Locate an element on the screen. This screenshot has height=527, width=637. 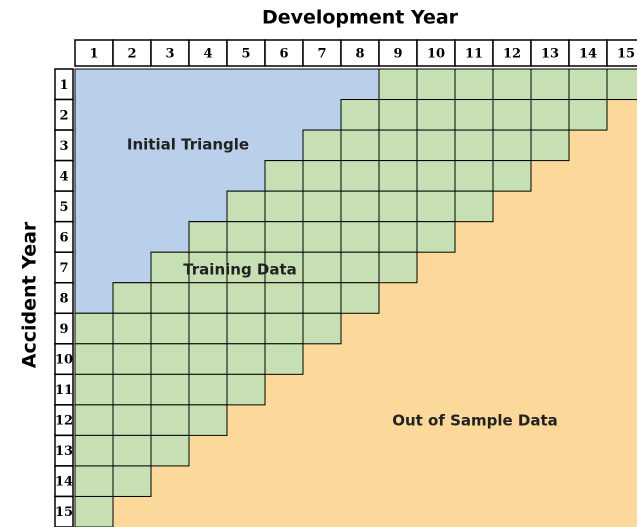
y-axis-title: Accident Year is located at coordinates (30, 294).